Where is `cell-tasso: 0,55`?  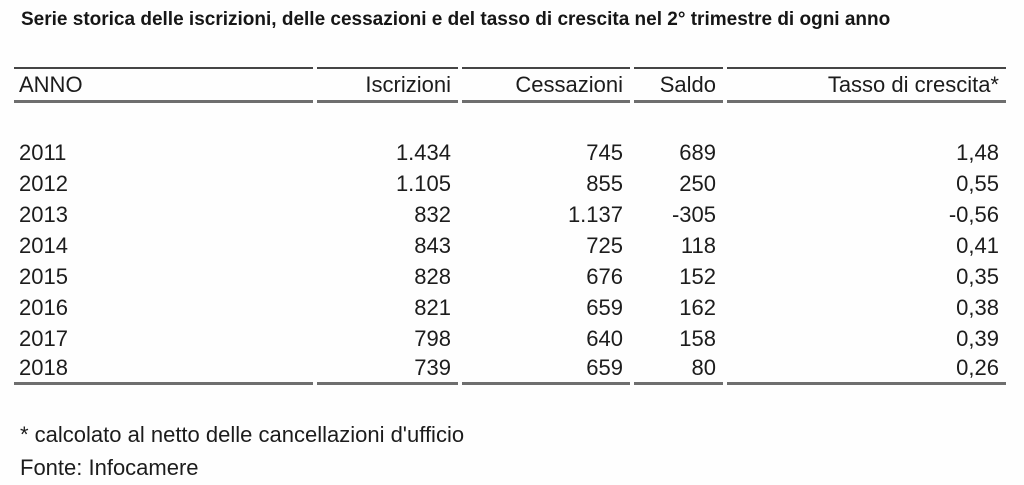 cell-tasso: 0,55 is located at coordinates (977, 183).